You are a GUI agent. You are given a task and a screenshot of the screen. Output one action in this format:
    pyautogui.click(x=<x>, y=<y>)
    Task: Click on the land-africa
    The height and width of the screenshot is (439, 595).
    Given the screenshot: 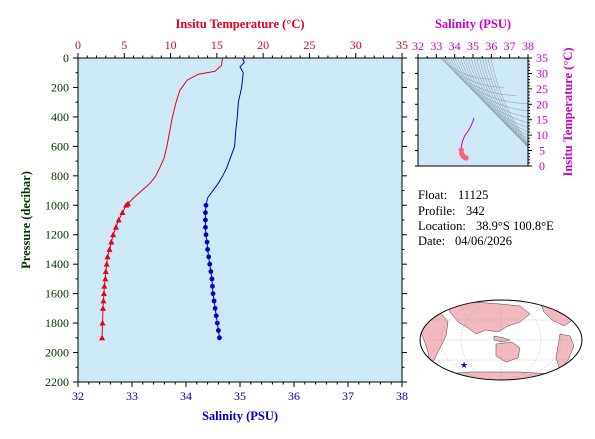 What is the action you would take?
    pyautogui.click(x=434, y=338)
    